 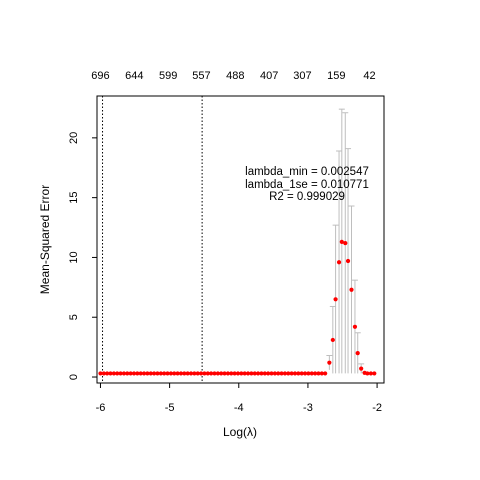 I want to click on top-tick-label: 696, so click(x=100, y=76).